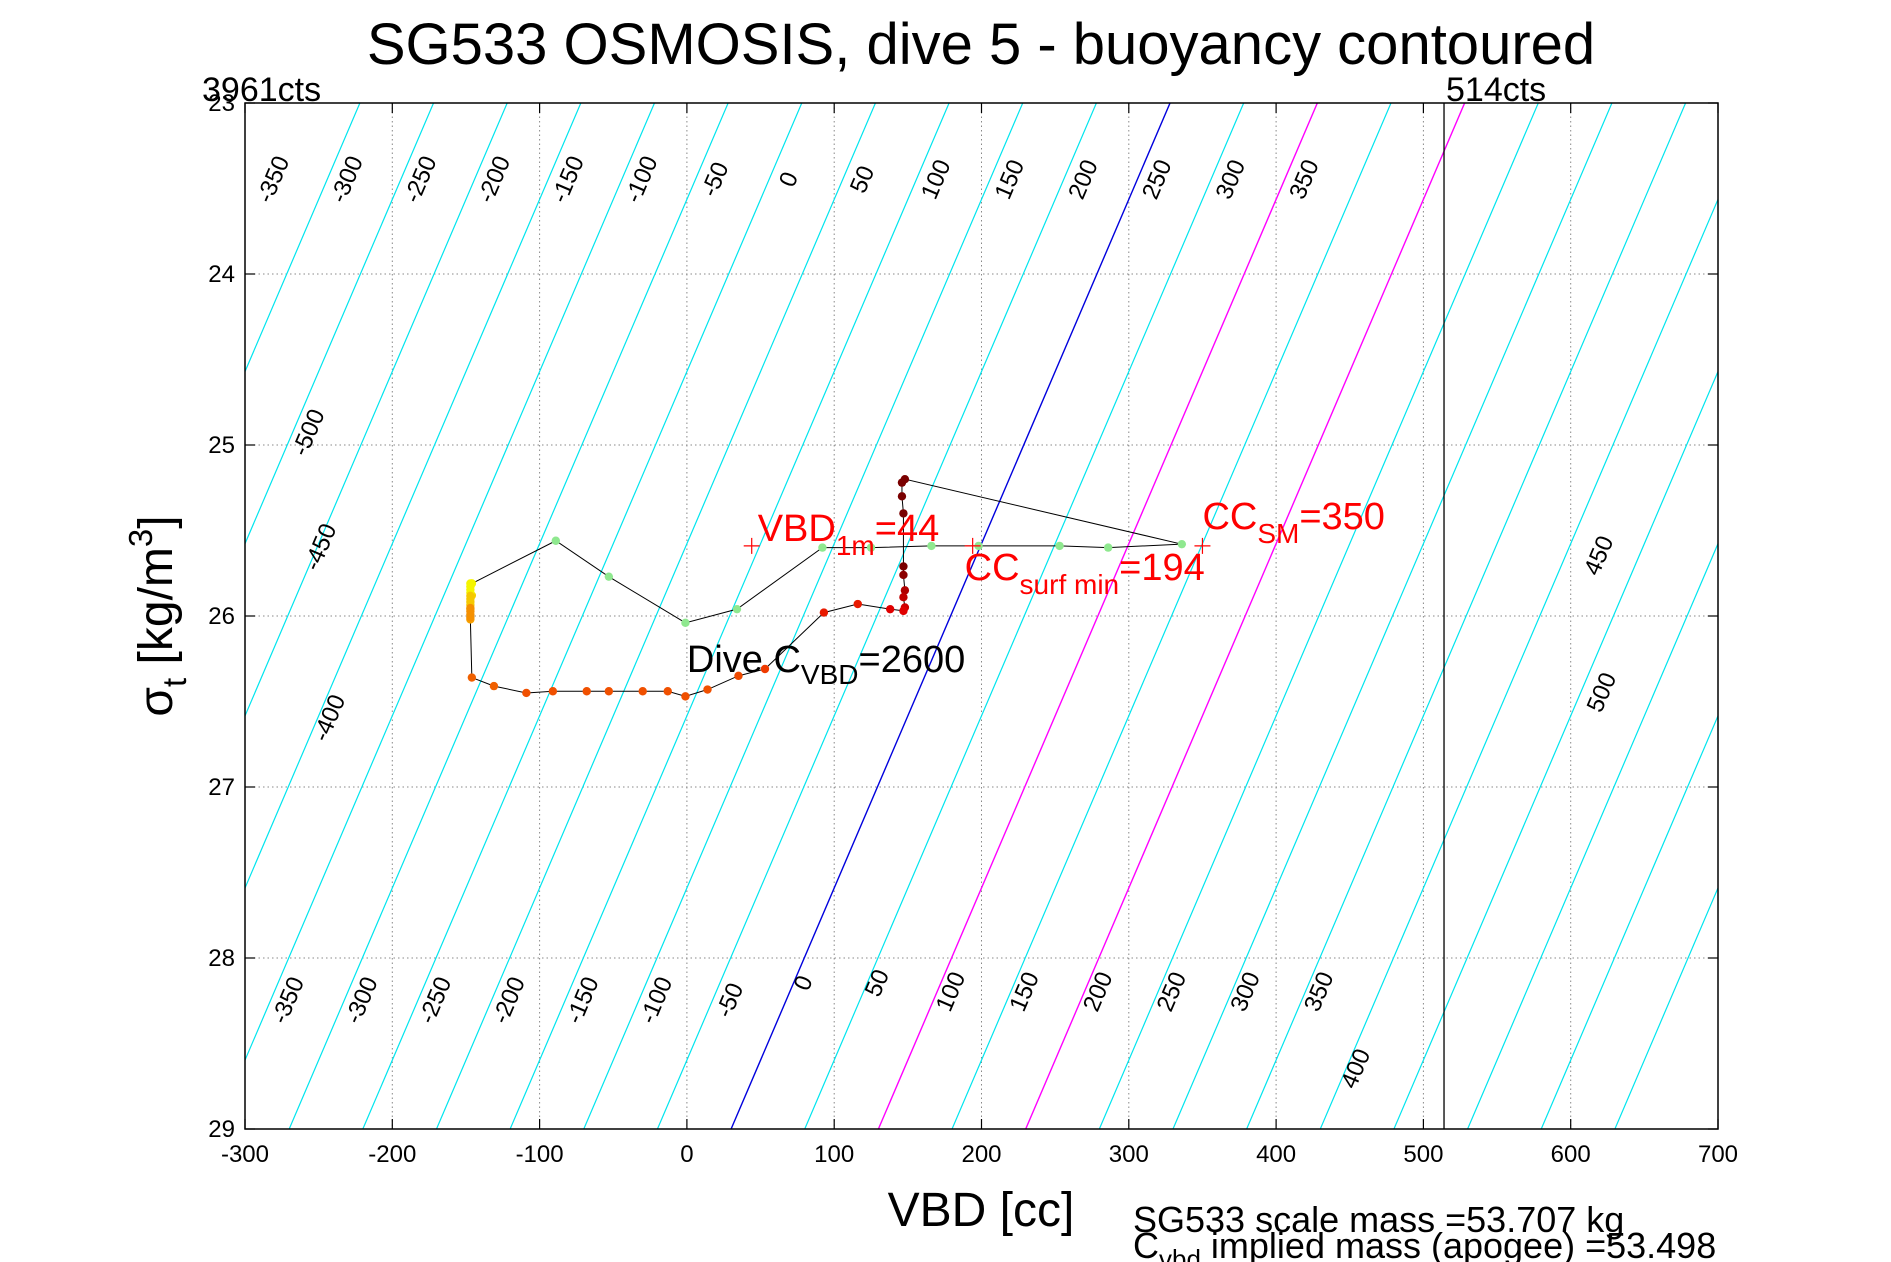 This screenshot has width=1891, height=1262. I want to click on dive-trajectory, so click(826, 588).